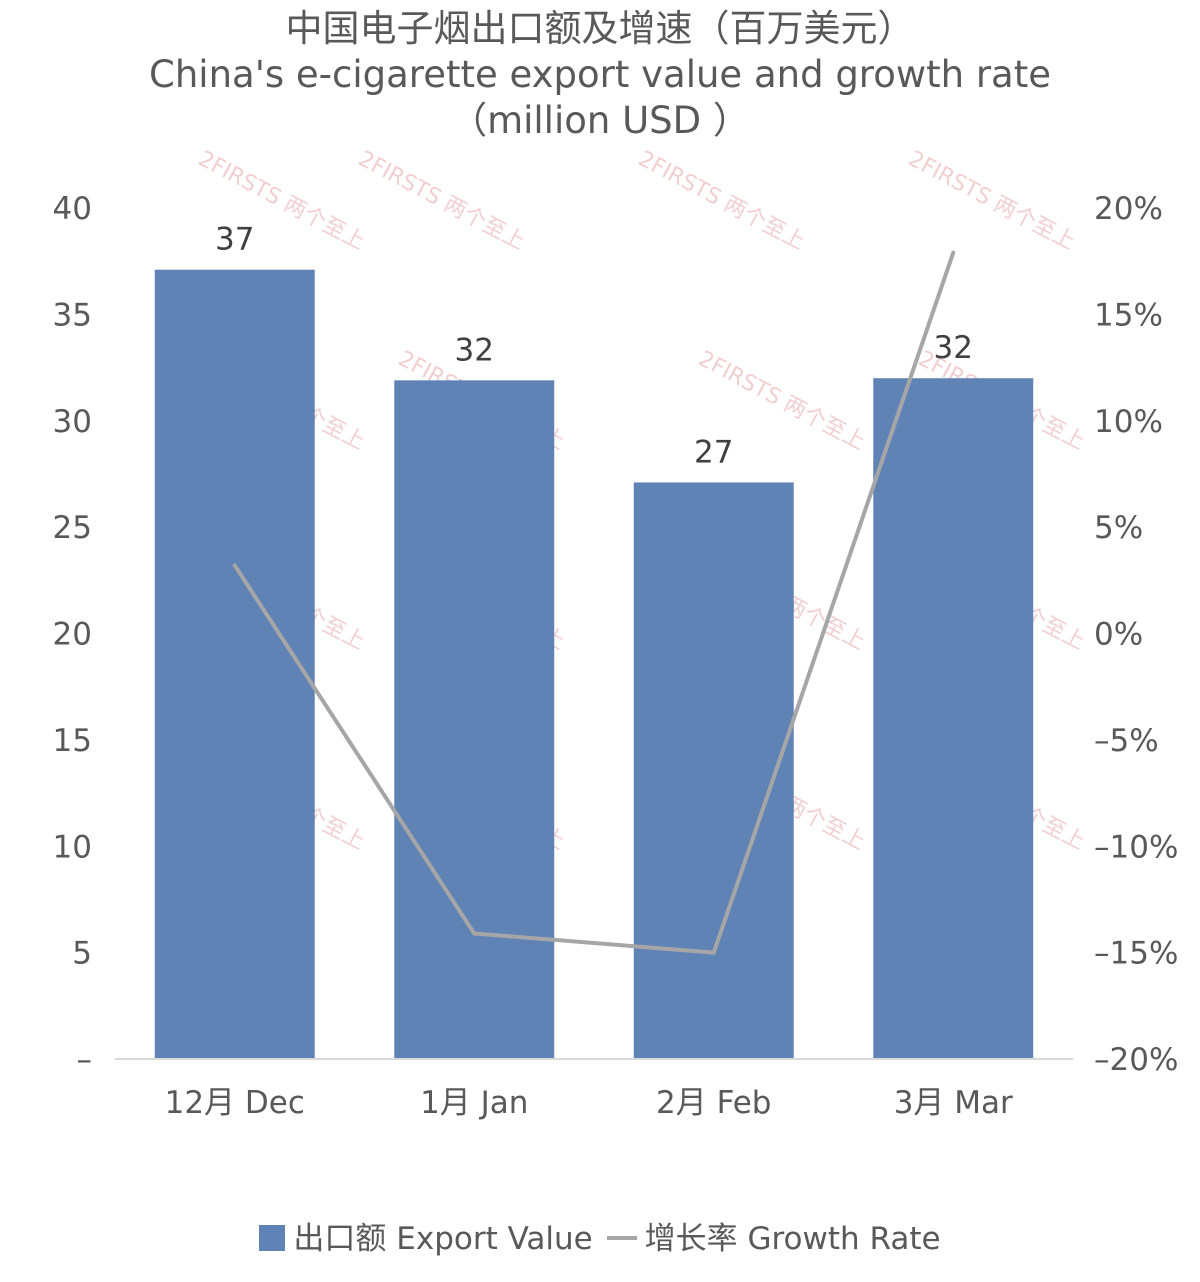  What do you see at coordinates (72, 528) in the screenshot?
I see `y-left-tick-label: 25` at bounding box center [72, 528].